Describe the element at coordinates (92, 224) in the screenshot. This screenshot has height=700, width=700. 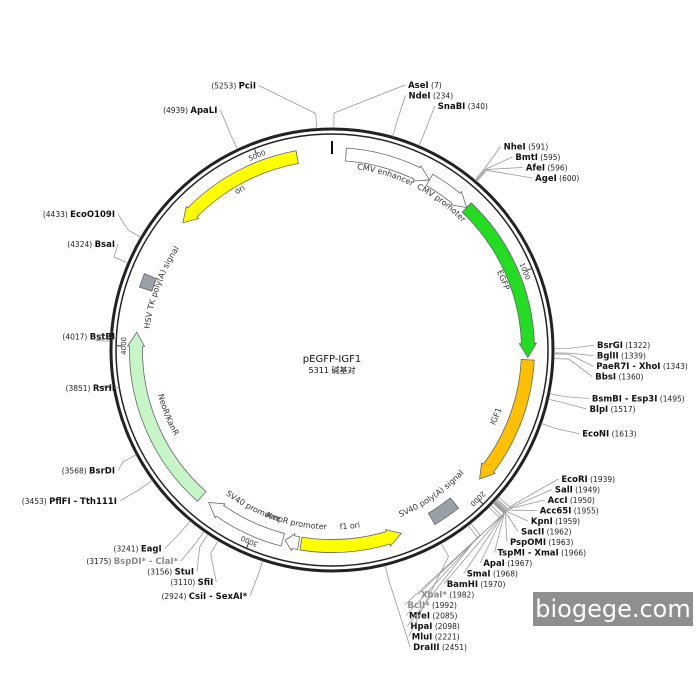
I see `site-ecoo109i: (4433) EcoO109I` at that location.